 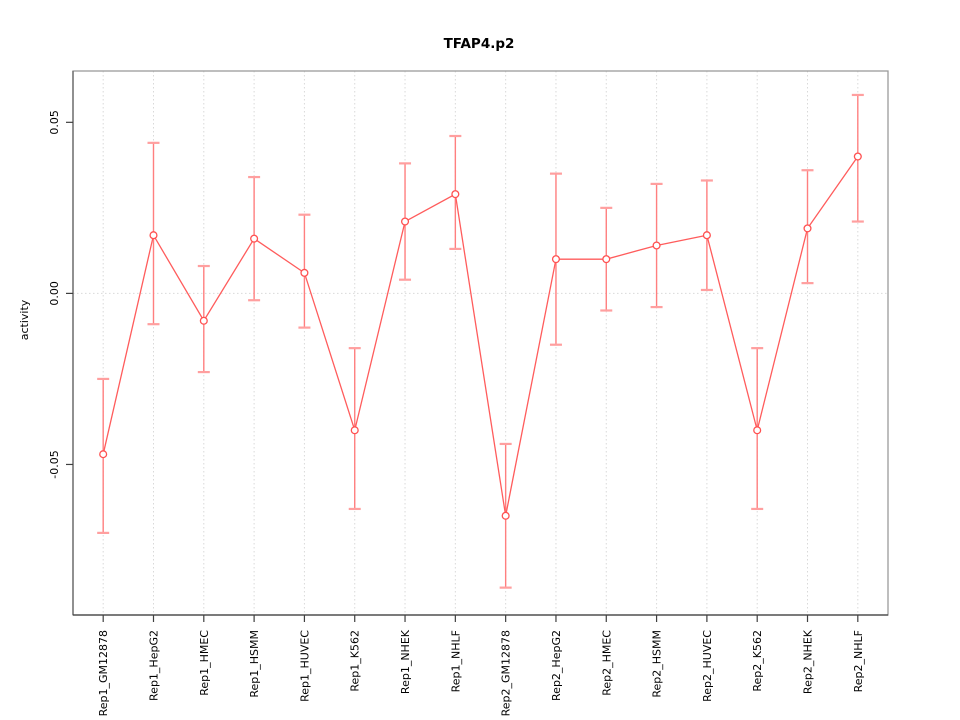 What do you see at coordinates (455, 661) in the screenshot?
I see `x-axis-tick-label: Rep1_NHLF` at bounding box center [455, 661].